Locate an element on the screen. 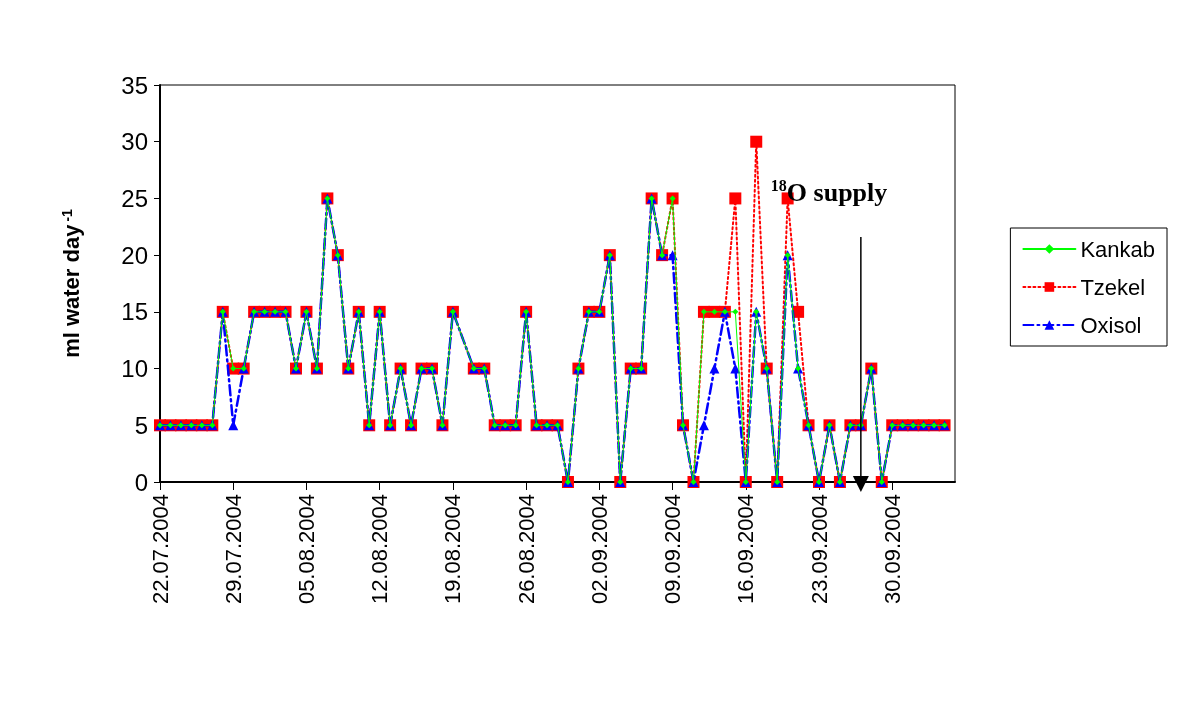  x-tick-label: 02.09.2004 is located at coordinates (599, 549).